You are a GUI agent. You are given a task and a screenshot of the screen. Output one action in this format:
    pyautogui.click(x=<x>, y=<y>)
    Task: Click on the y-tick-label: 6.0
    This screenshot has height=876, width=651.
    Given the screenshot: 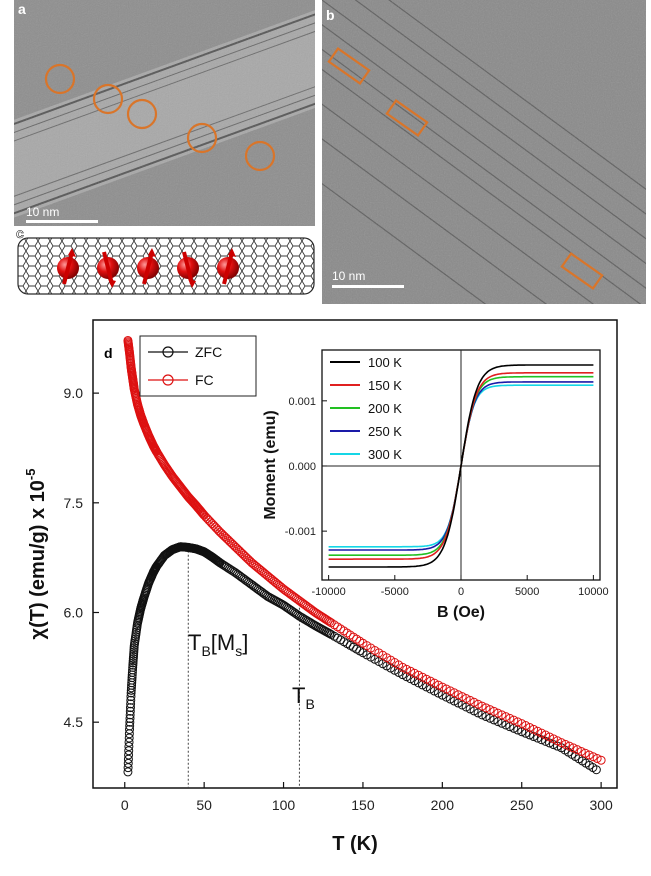 What is the action you would take?
    pyautogui.click(x=74, y=613)
    